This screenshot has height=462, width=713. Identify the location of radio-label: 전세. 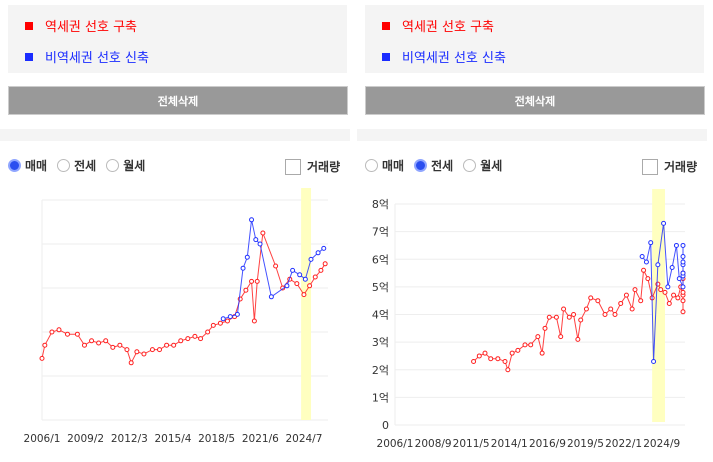
(442, 166).